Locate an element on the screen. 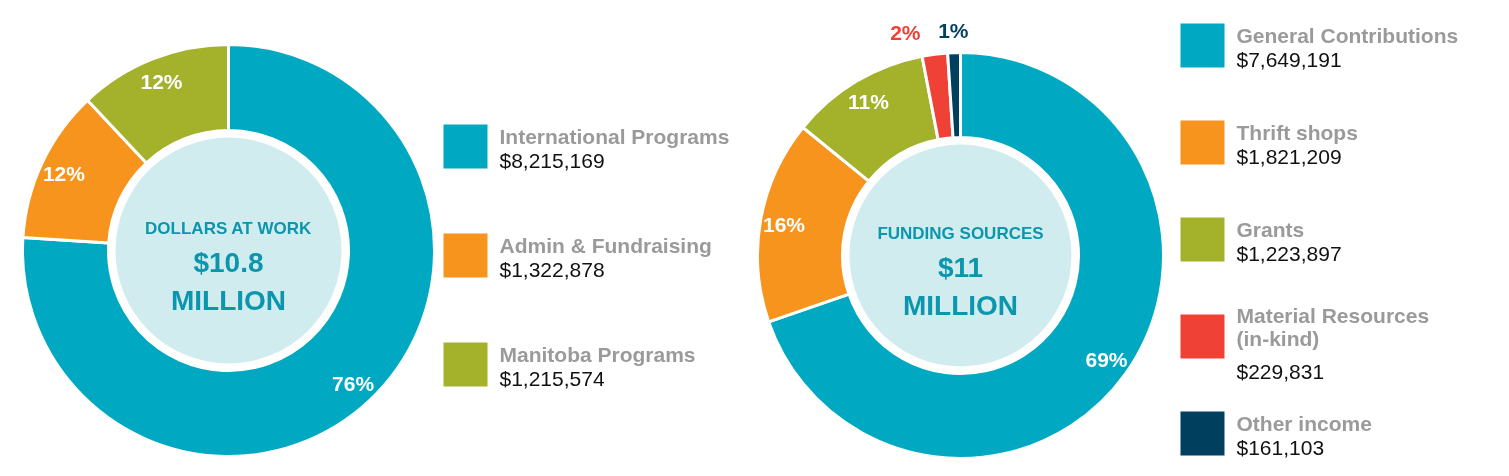 Image resolution: width=1509 pixels, height=476 pixels. legend-label: Material Resources (in-kind) $229,831 is located at coordinates (1333, 343).